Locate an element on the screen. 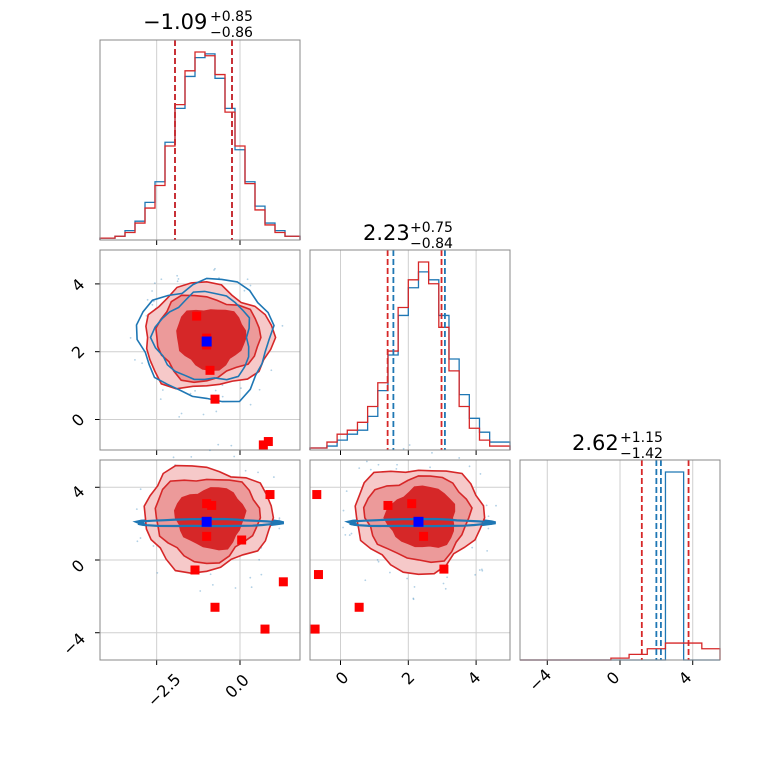 The image size is (760, 760). y-tick-labels-row1: 4 2 0 is located at coordinates (78, 353).